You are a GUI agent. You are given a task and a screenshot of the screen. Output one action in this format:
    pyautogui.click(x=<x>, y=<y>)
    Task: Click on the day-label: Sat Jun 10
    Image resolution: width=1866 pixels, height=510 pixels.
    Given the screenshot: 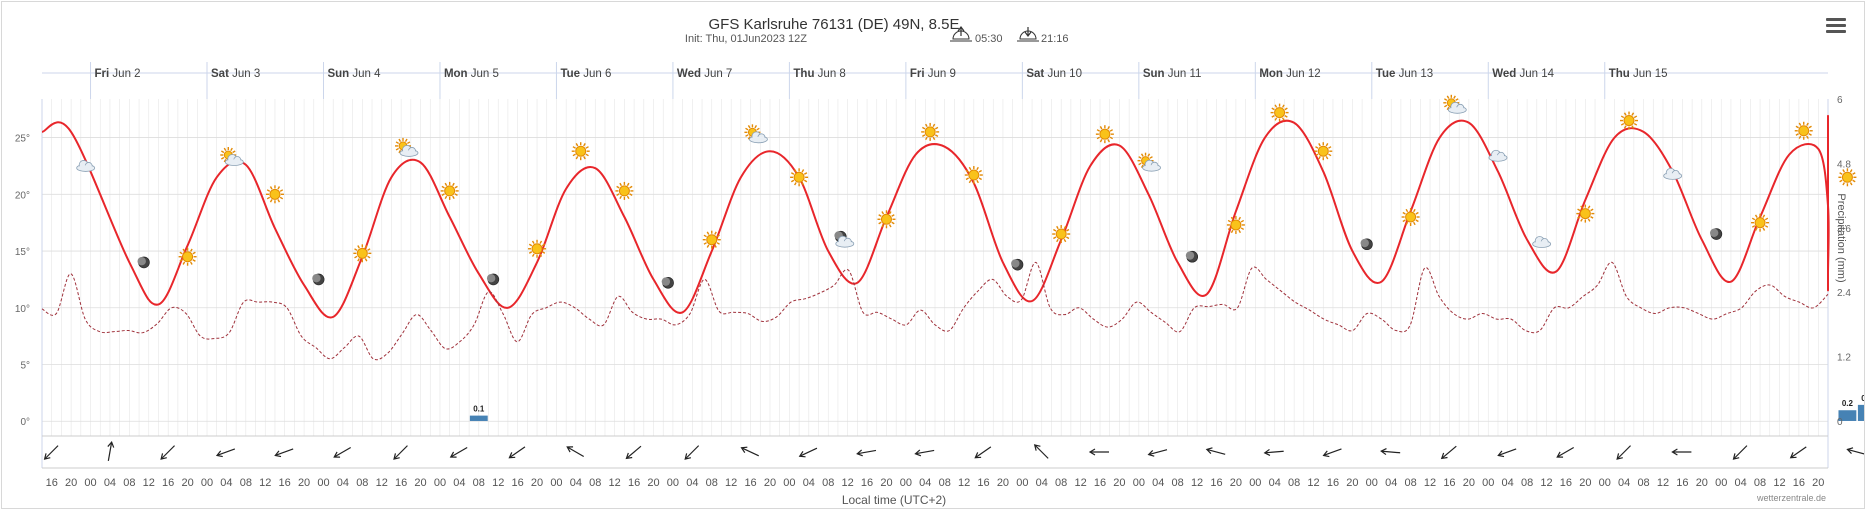 What is the action you would take?
    pyautogui.click(x=1054, y=74)
    